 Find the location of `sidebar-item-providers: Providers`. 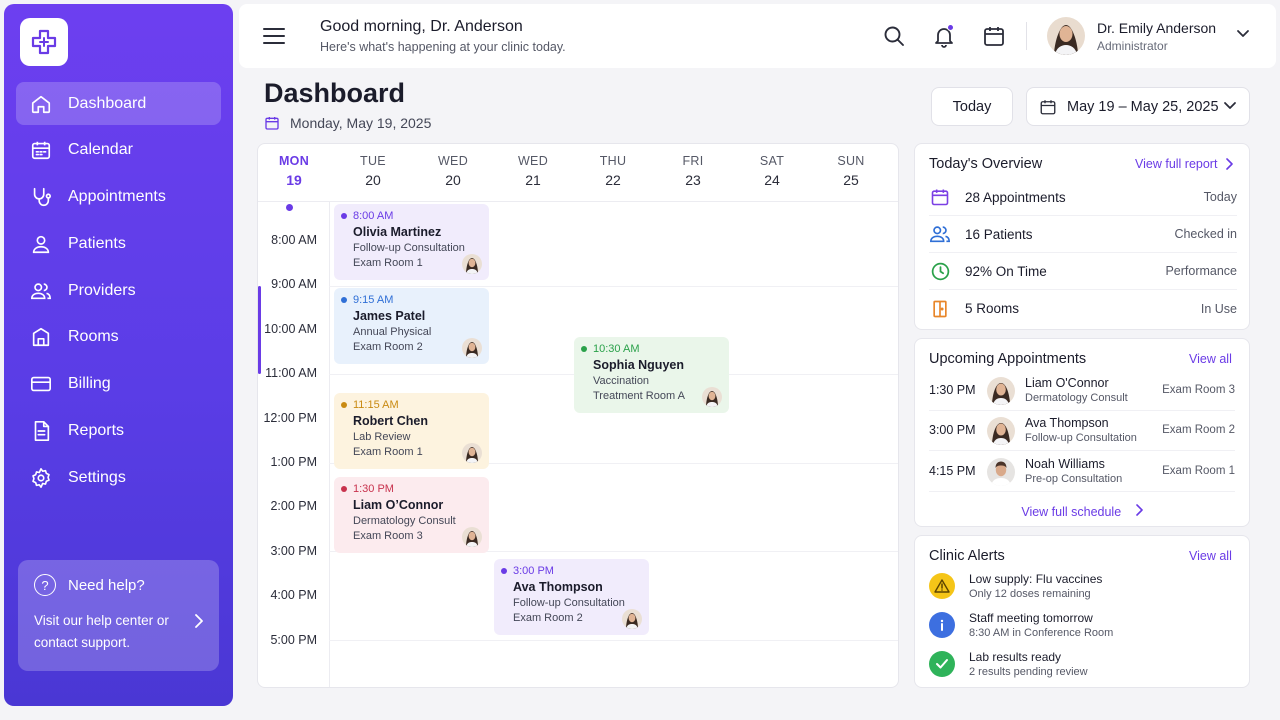

sidebar-item-providers: Providers is located at coordinates (118, 290).